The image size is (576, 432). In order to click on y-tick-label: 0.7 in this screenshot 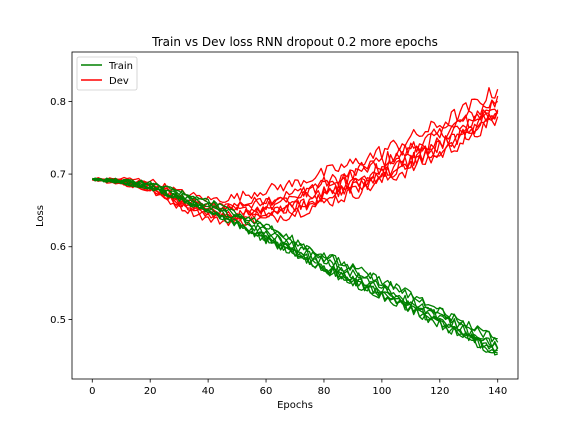, I will do `click(58, 175)`.